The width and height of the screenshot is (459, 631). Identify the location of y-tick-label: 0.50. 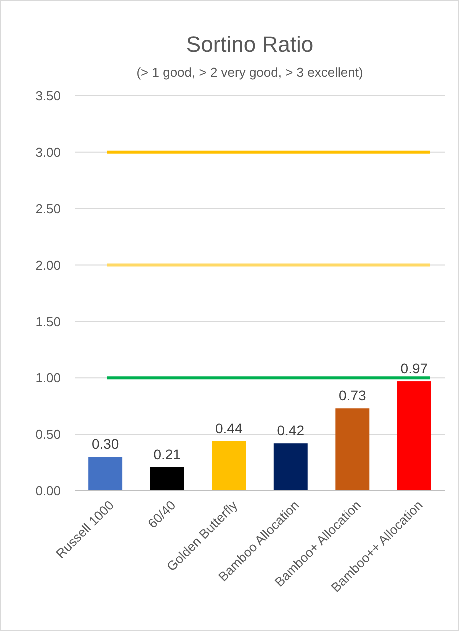
(48, 434).